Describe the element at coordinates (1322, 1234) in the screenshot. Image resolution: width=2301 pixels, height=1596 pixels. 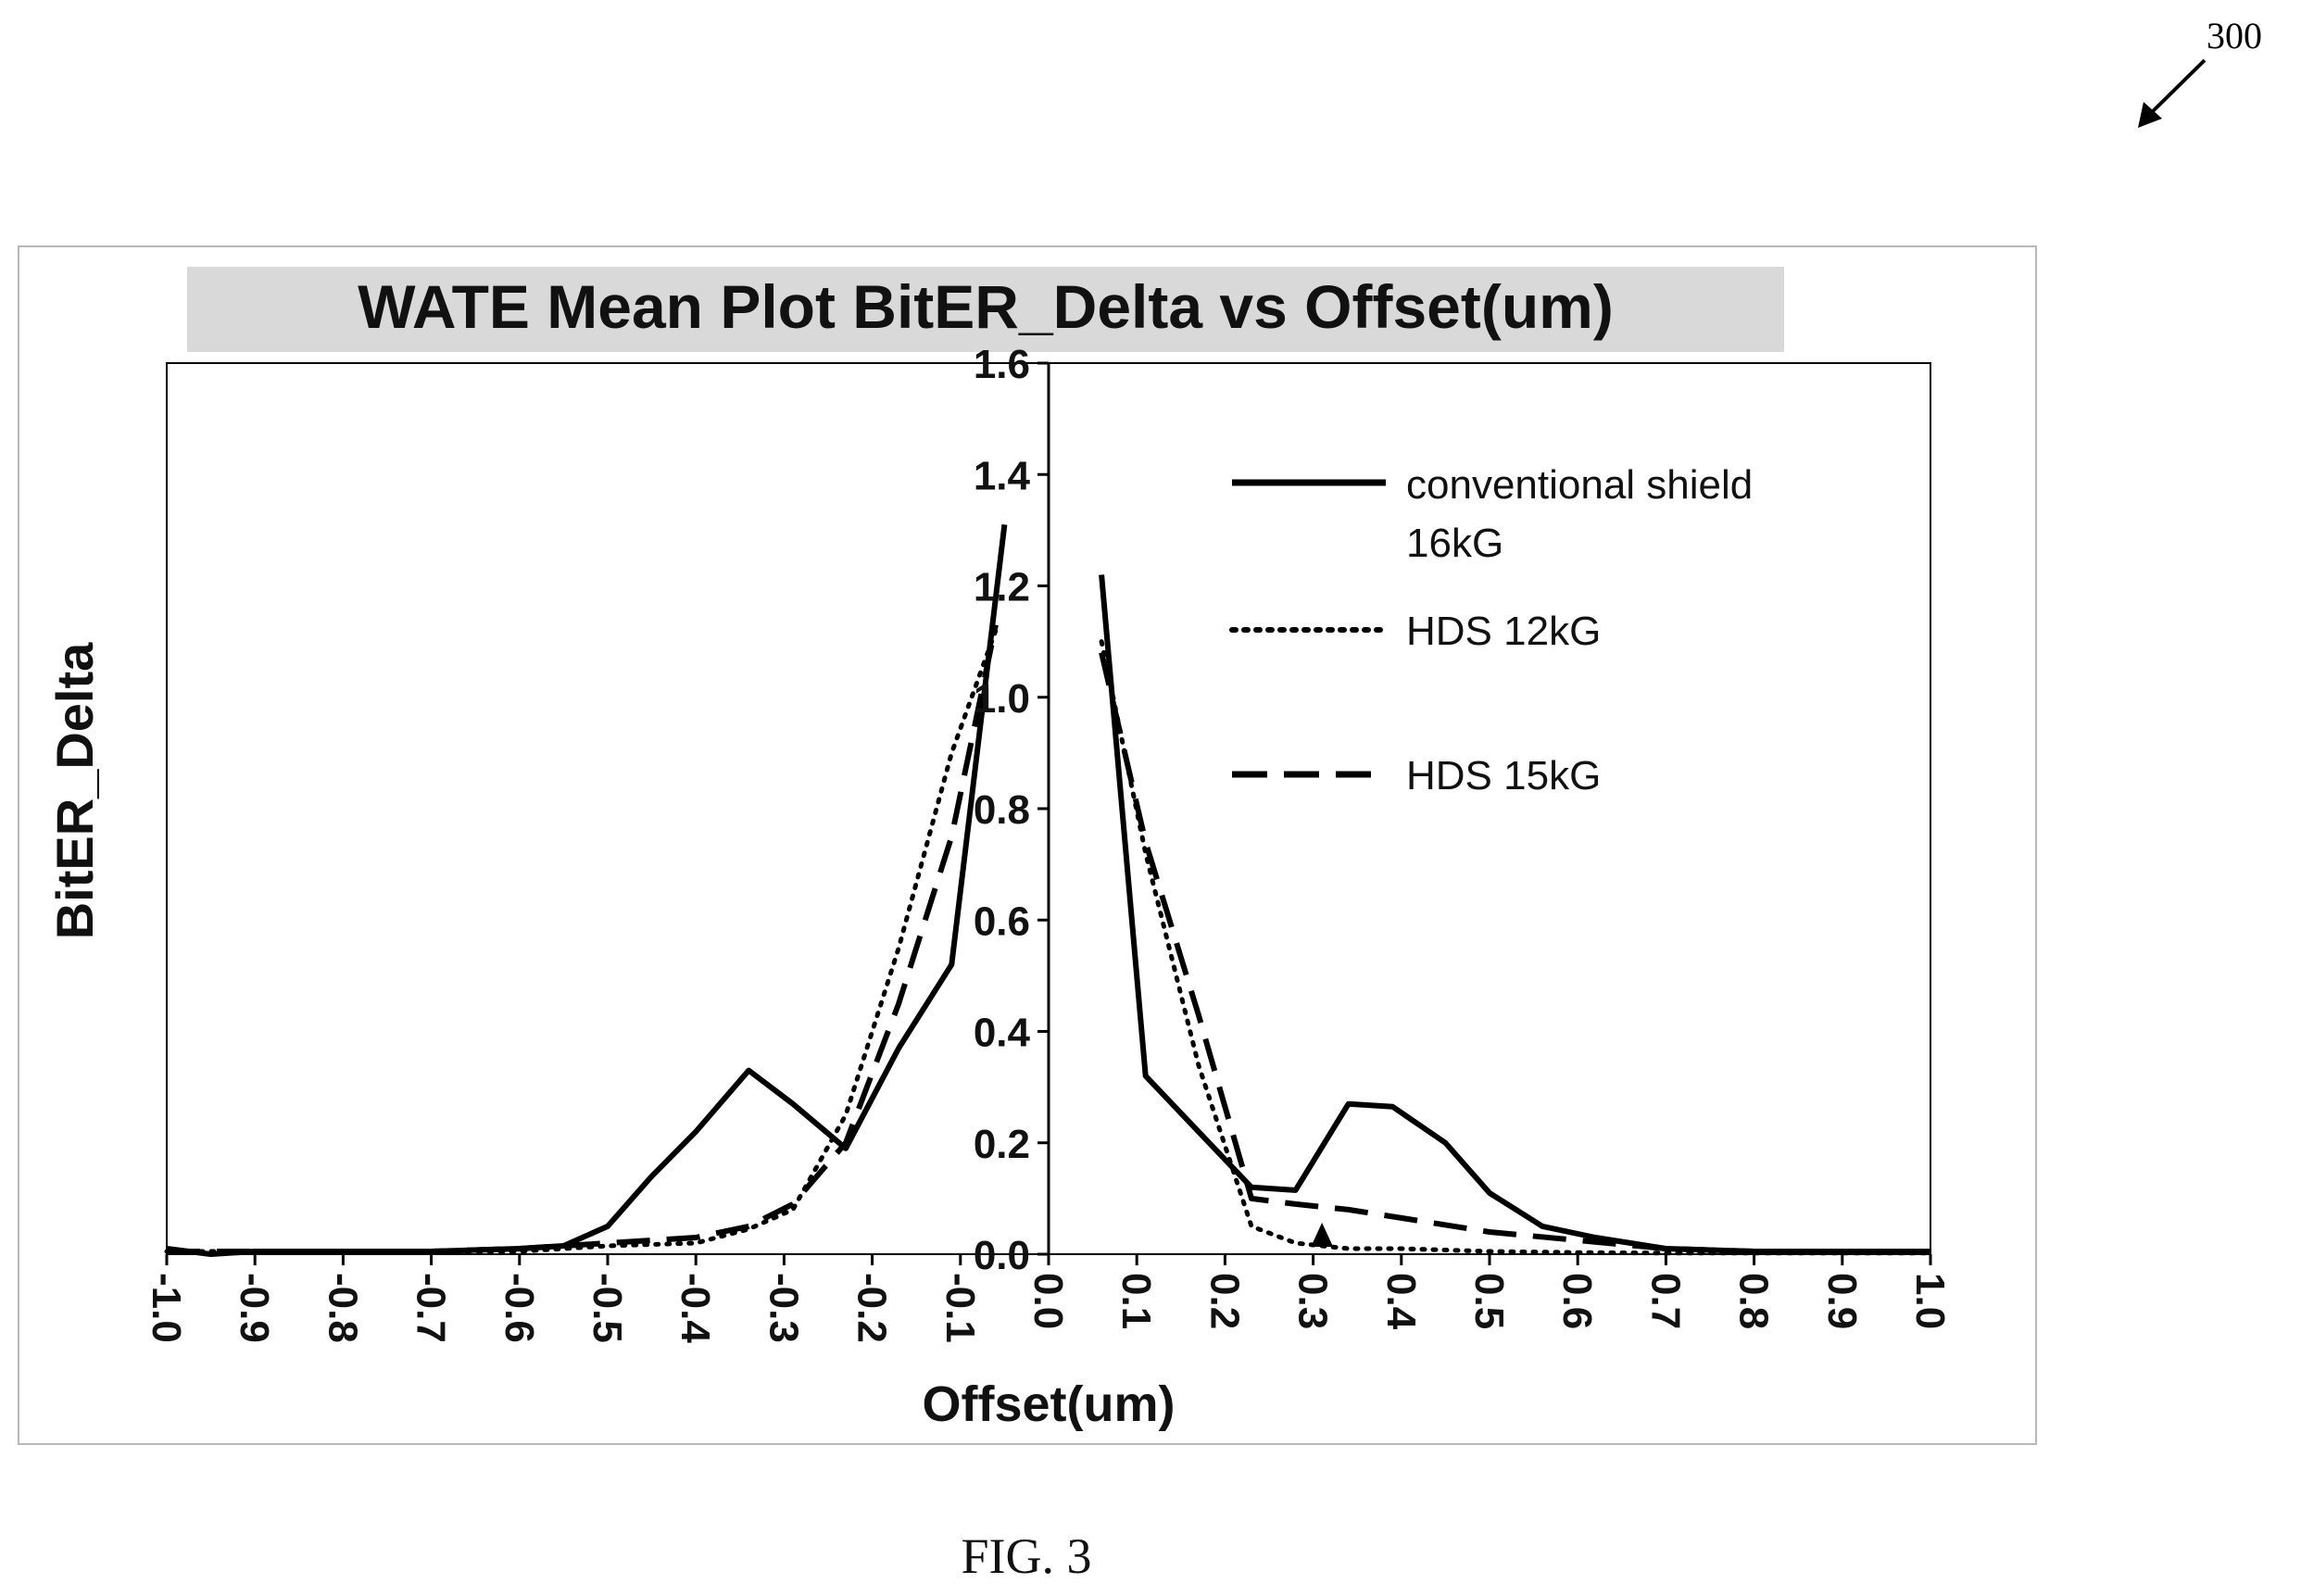
I see `triangle-marker-icon` at that location.